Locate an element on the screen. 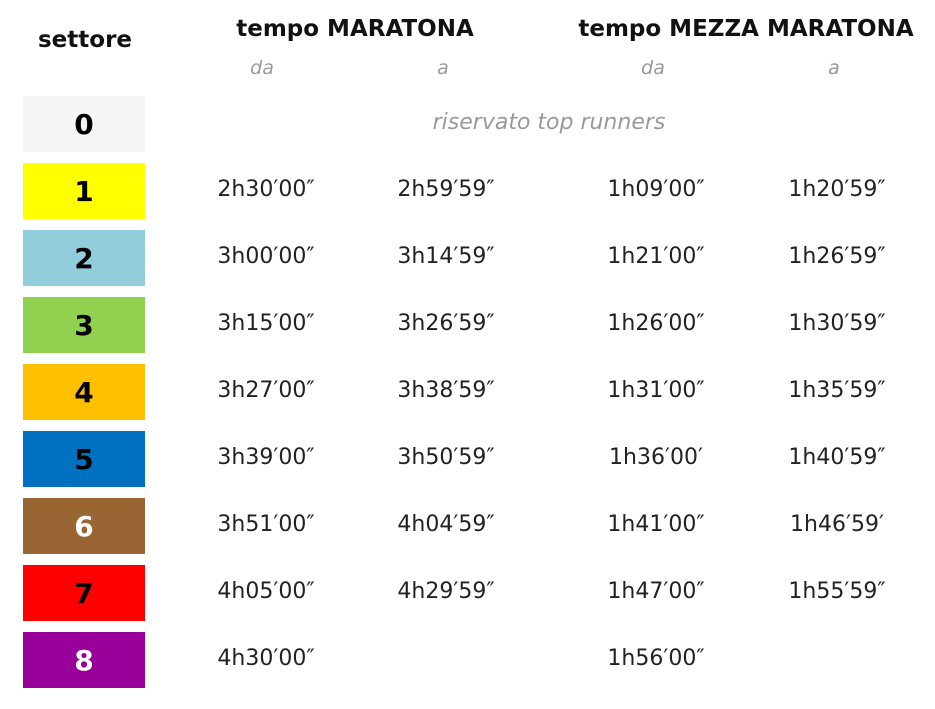 Image resolution: width=935 pixels, height=709 pixels. time-cell: 4h30′00″ is located at coordinates (266, 658).